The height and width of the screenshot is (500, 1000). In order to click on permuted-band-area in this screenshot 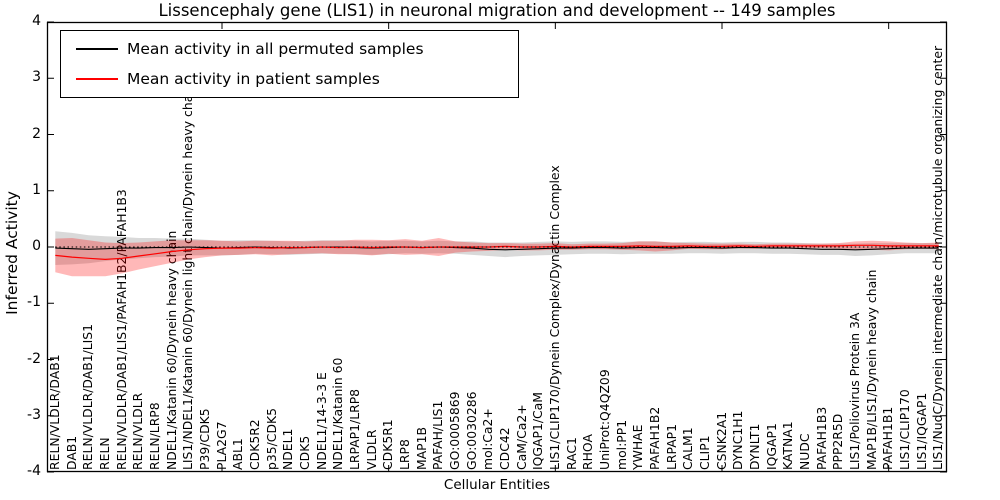, I will do `click(497, 248)`.